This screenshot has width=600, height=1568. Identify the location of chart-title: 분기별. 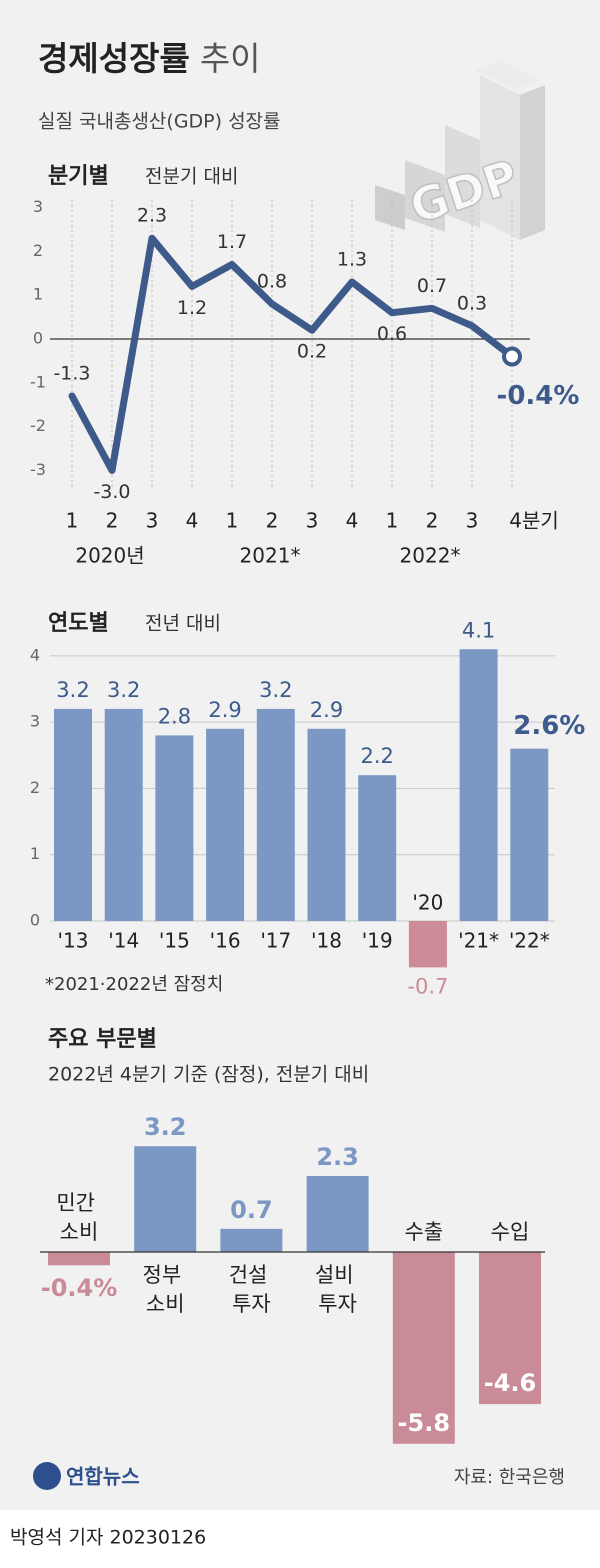
(78, 176).